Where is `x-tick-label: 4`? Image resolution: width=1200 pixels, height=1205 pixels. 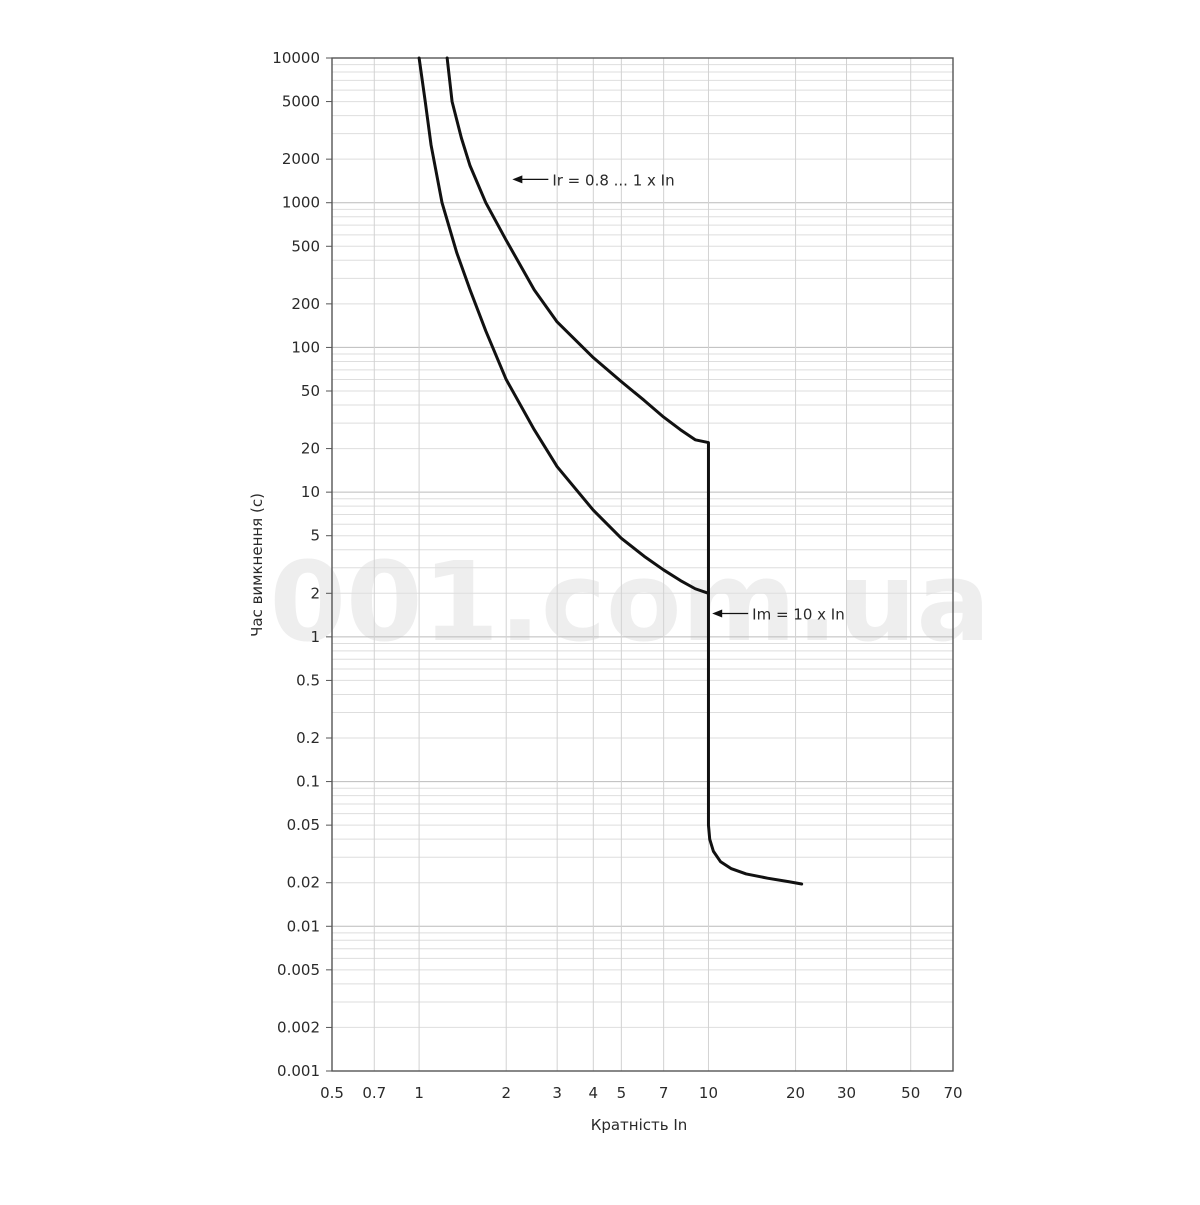
x-tick-label: 4 is located at coordinates (594, 1093).